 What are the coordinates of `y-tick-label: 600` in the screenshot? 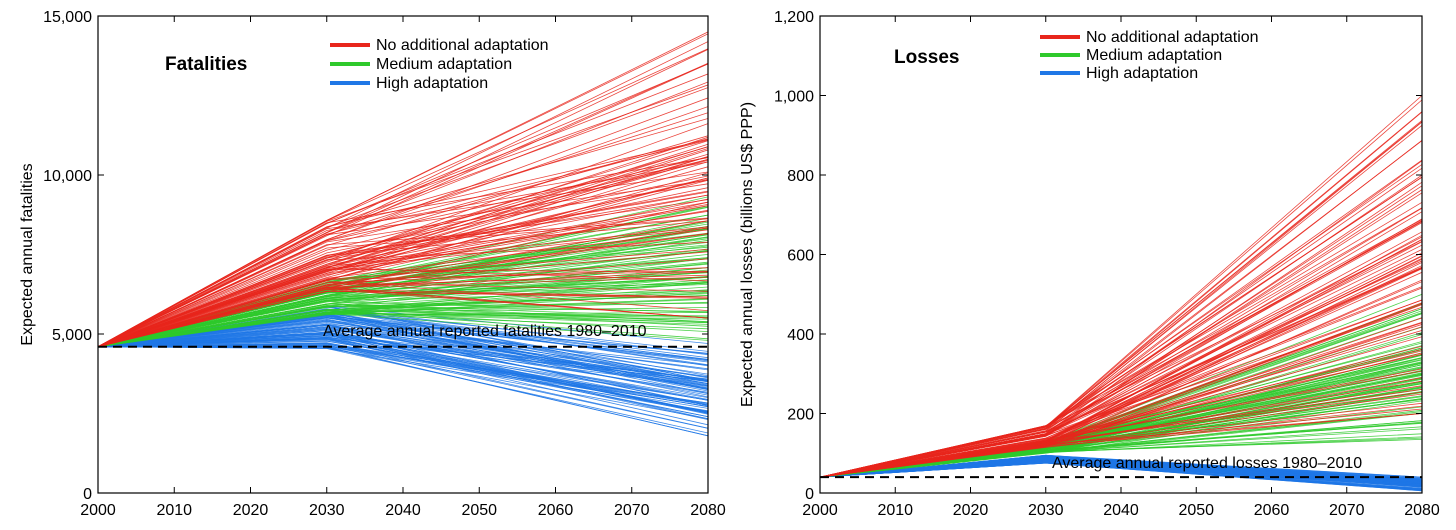 It's located at (800, 256).